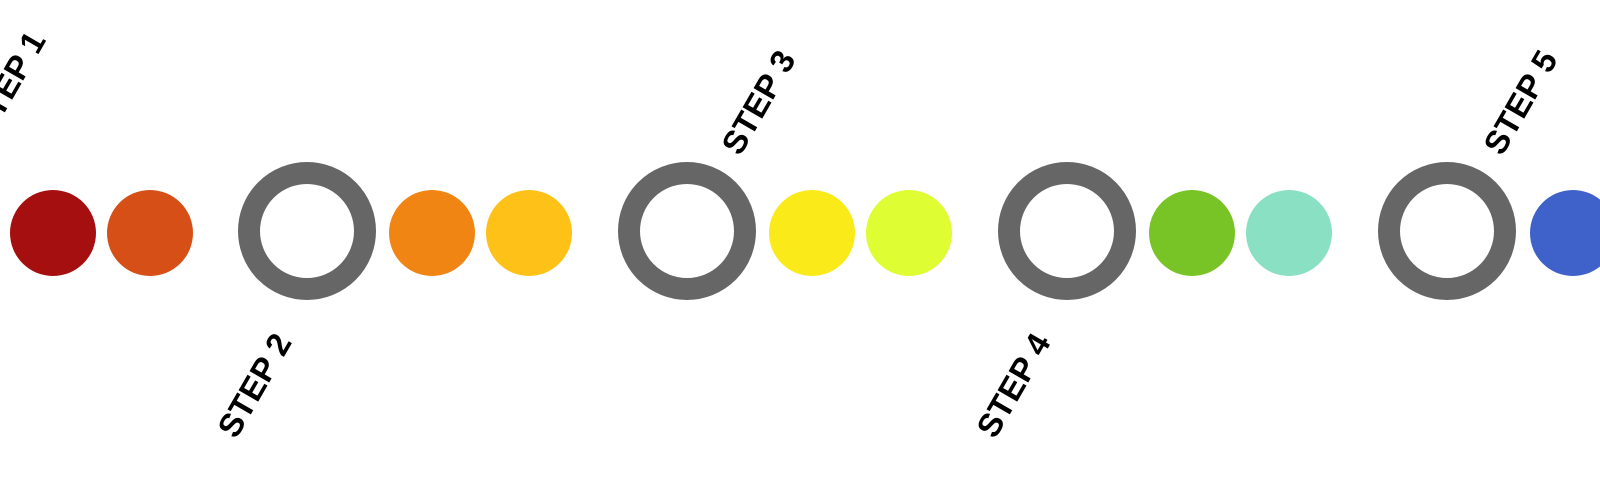  I want to click on step-label-4: STEP 4, so click(1013, 384).